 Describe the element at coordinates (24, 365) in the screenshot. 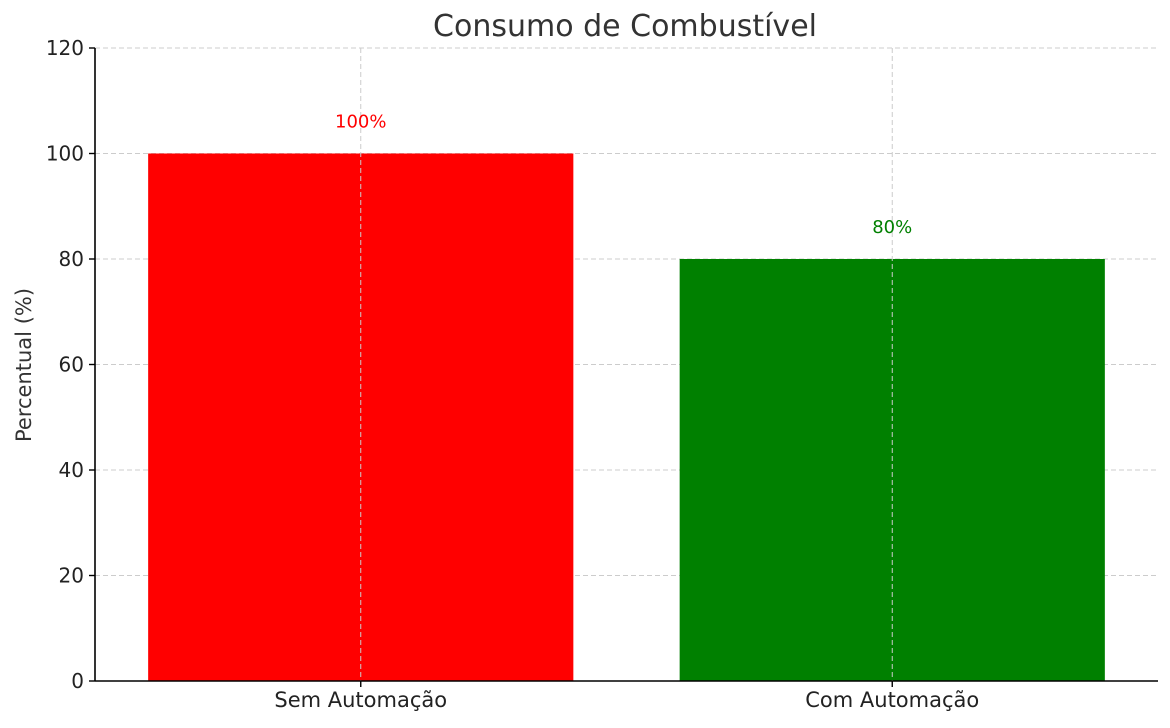

I see `y-axis-label: Percentual (%)` at that location.